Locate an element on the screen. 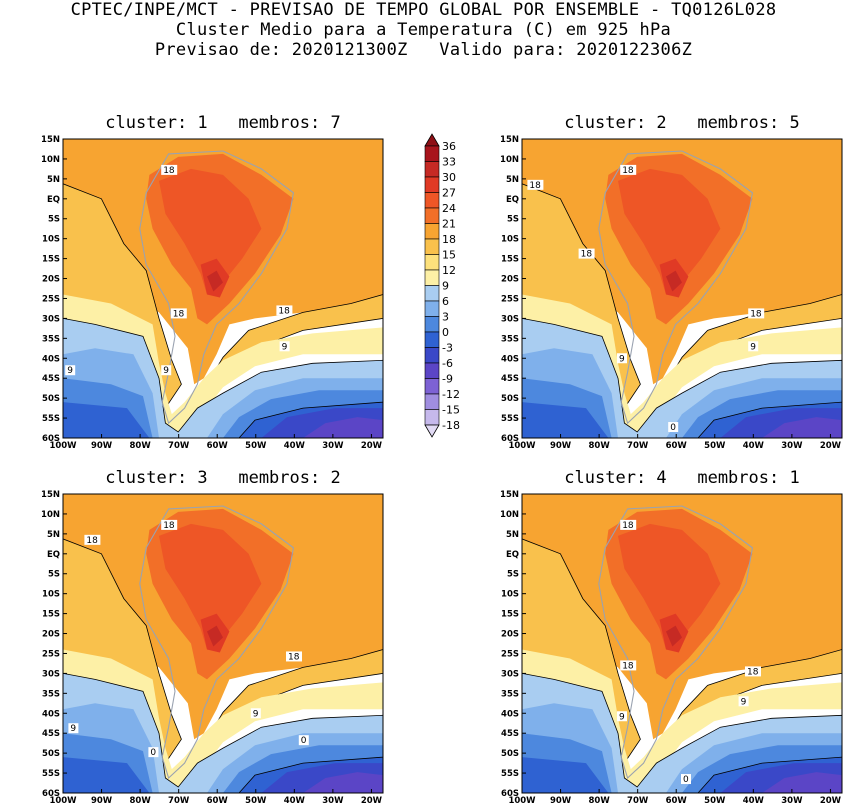  colorbar-label: 0 is located at coordinates (445, 332).